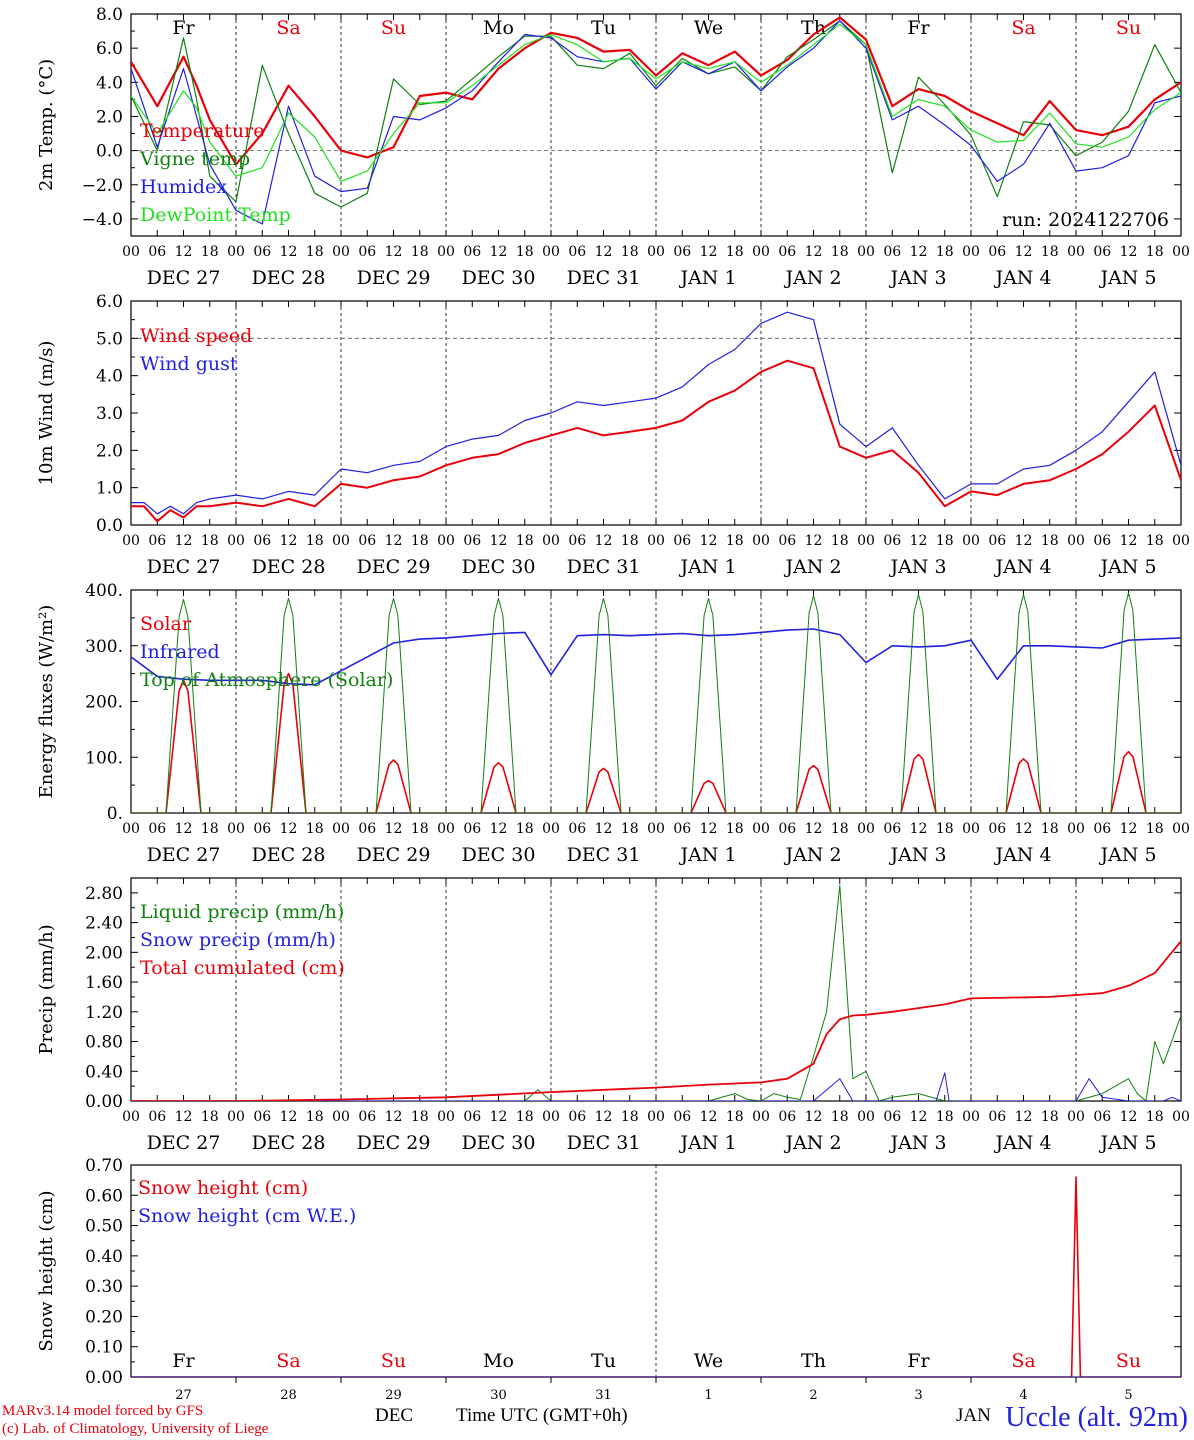 This screenshot has width=1194, height=1440. Describe the element at coordinates (194, 159) in the screenshot. I see `legend-entry: Vigne temp` at that location.